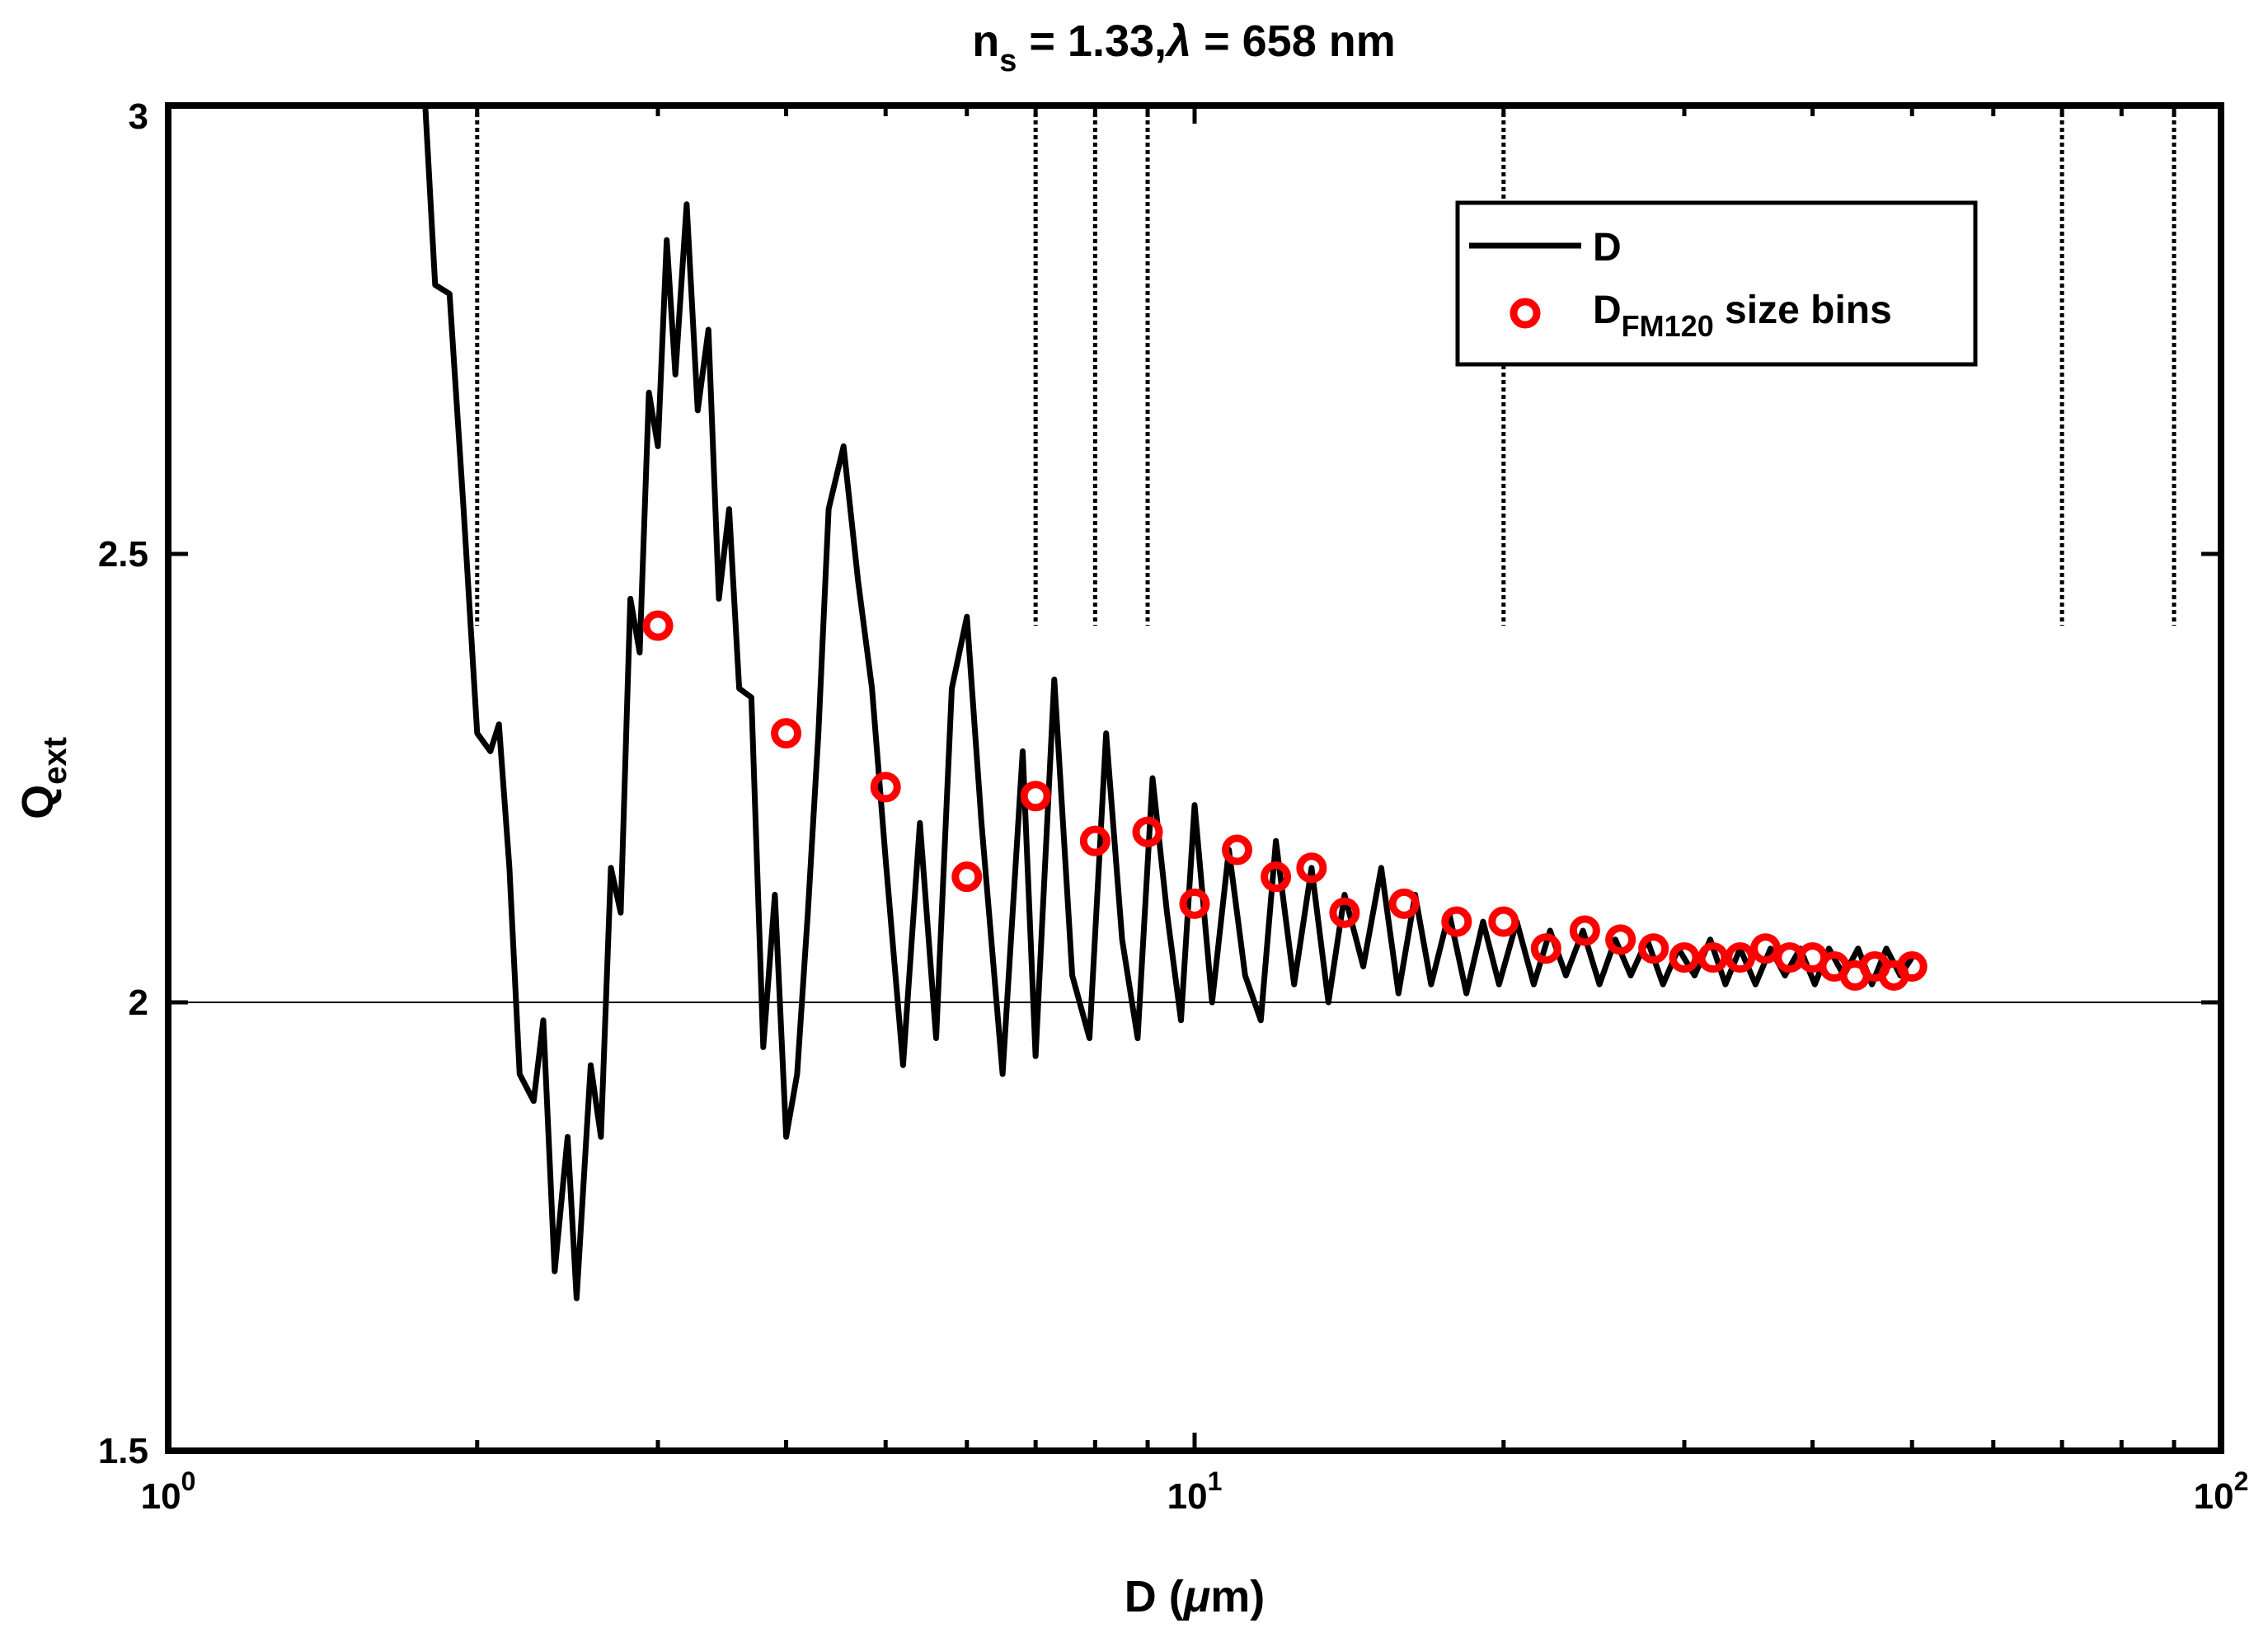 Image resolution: width=2268 pixels, height=1642 pixels. What do you see at coordinates (139, 1003) in the screenshot?
I see `y-tick-label: 2` at bounding box center [139, 1003].